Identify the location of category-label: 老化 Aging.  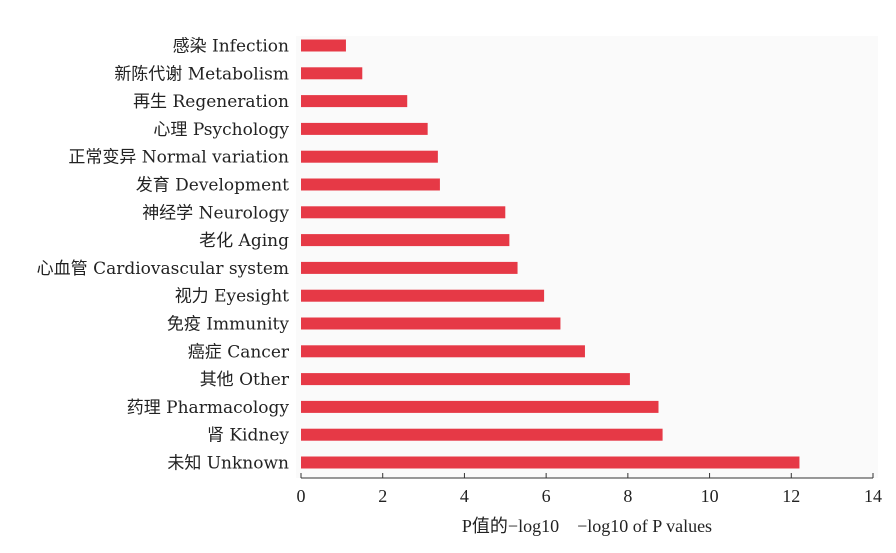
(244, 241).